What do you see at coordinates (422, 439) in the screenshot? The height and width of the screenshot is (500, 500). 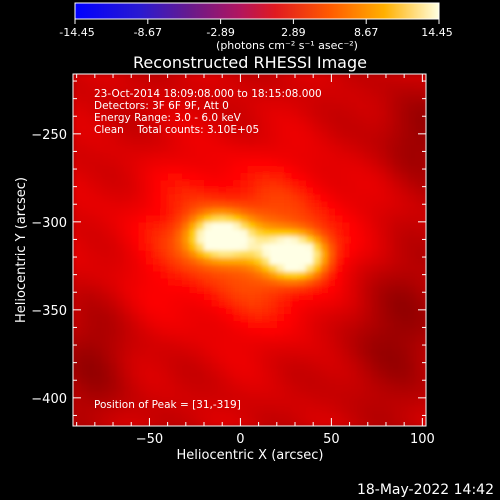 I see `x-tick-label: 100` at bounding box center [422, 439].